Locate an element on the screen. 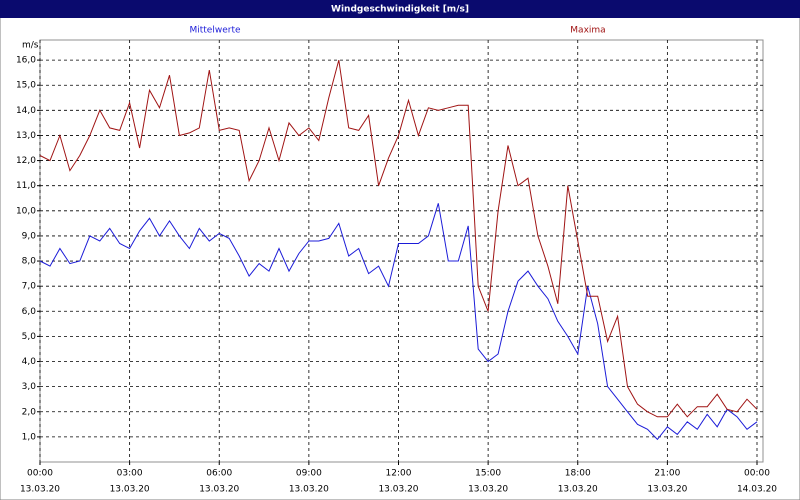 The height and width of the screenshot is (500, 800). x-tick-label: 06:00 is located at coordinates (219, 474).